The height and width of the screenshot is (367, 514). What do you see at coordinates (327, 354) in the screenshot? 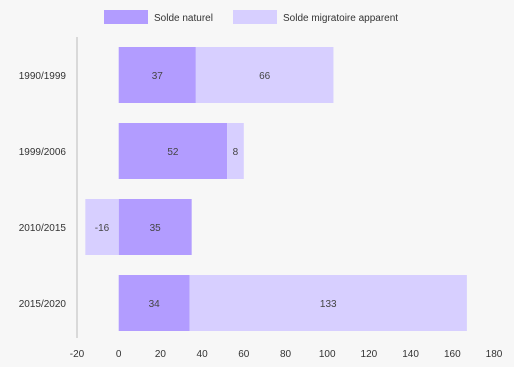
I see `x-tick-label: 100` at bounding box center [327, 354].